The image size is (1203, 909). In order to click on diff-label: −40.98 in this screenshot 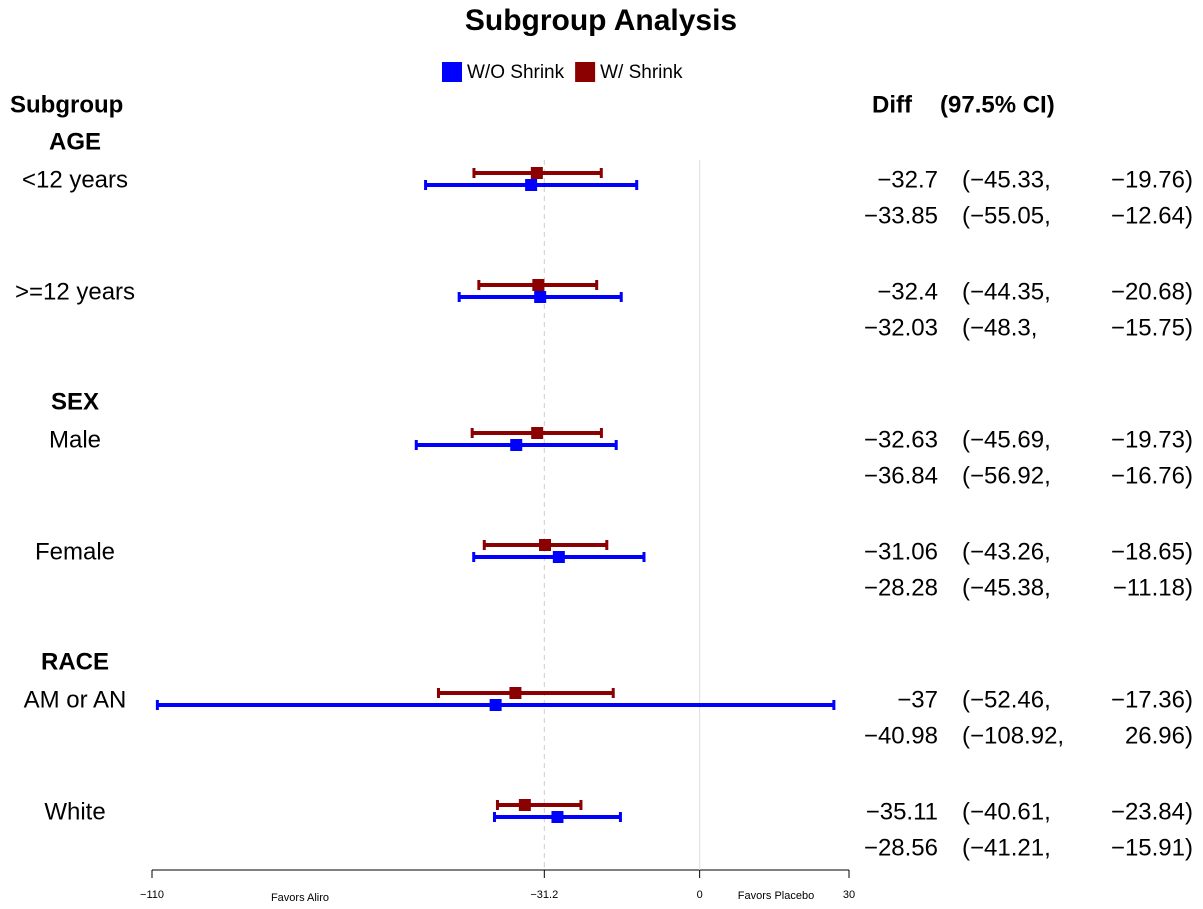, I will do `click(901, 735)`.